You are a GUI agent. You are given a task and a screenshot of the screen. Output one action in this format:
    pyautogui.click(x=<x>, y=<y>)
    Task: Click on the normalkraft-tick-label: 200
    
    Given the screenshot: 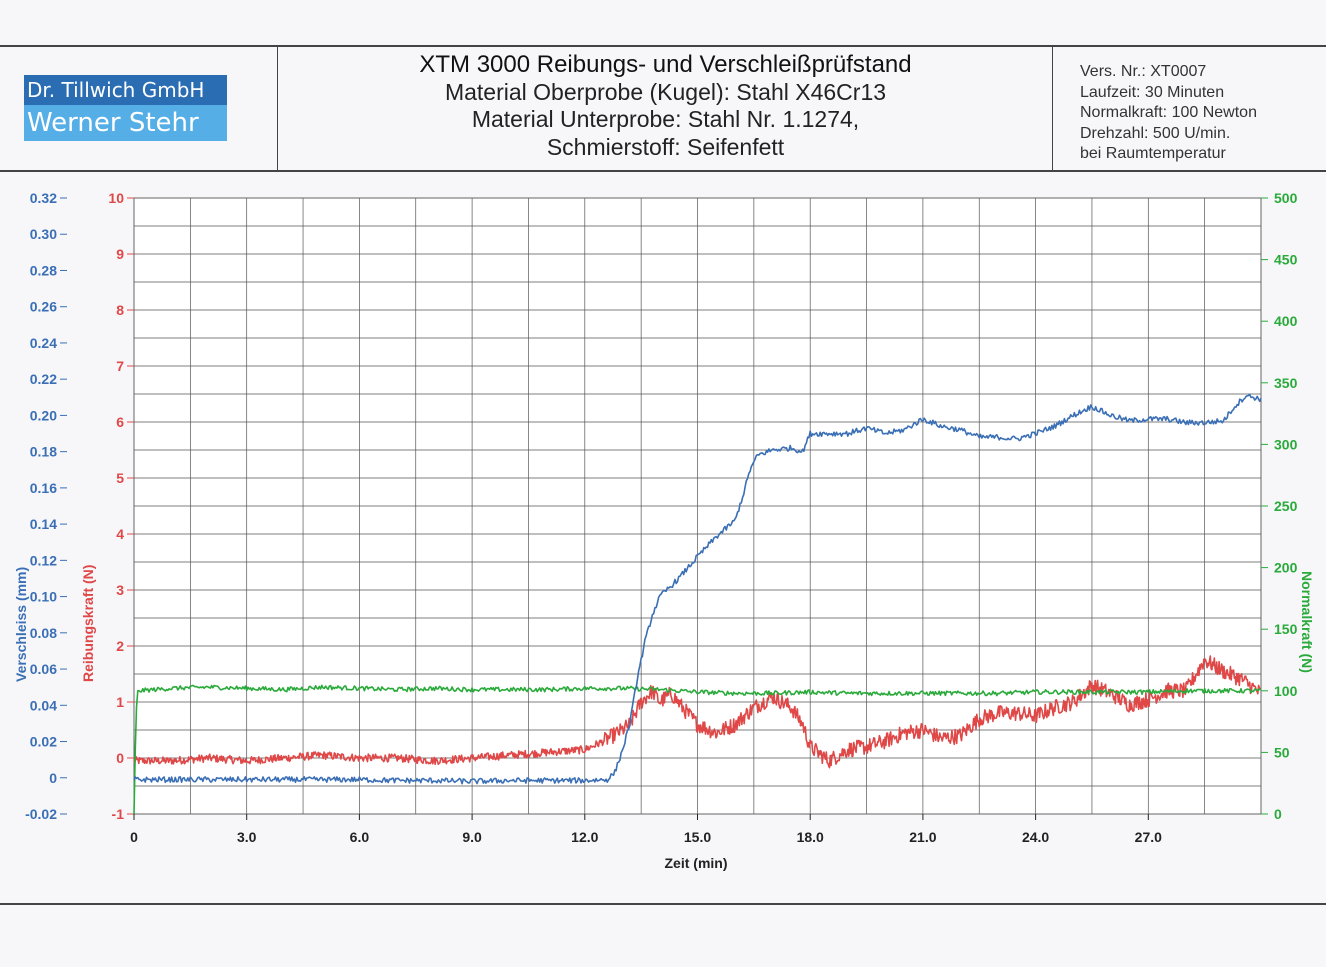 What is the action you would take?
    pyautogui.click(x=1286, y=568)
    